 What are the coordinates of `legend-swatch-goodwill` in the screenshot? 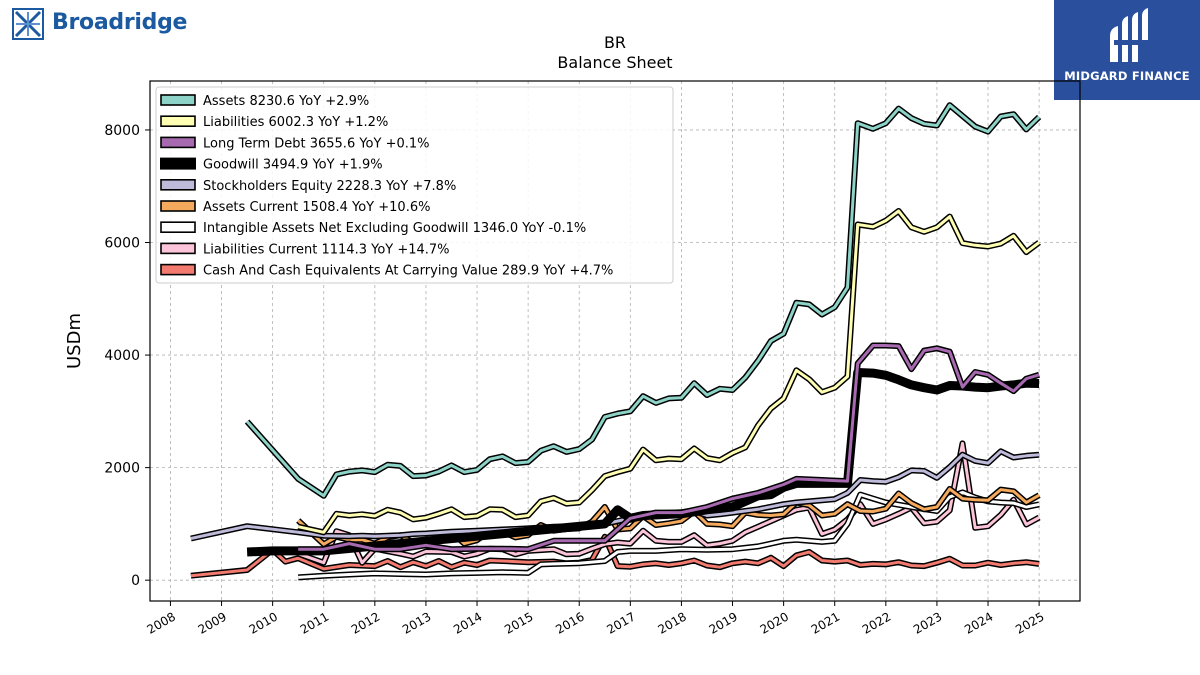 It's located at (178, 163).